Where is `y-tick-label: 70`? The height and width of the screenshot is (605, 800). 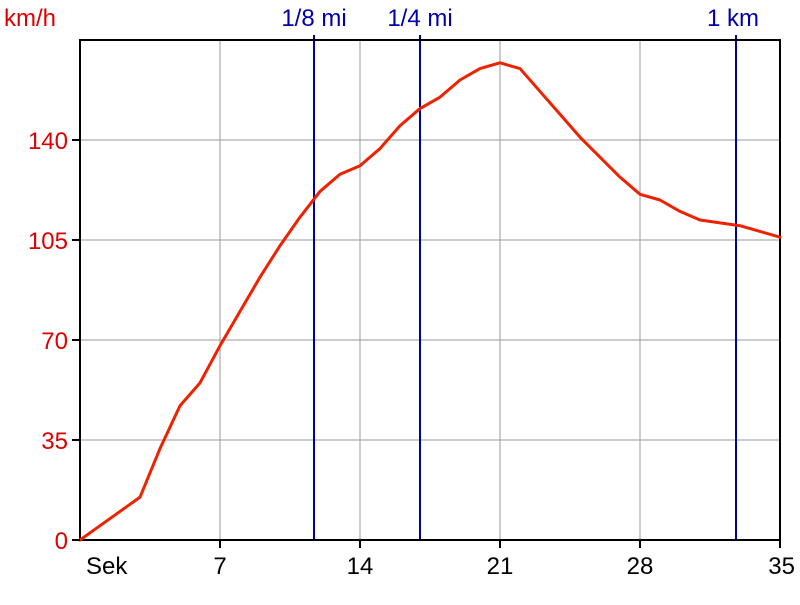
y-tick-label: 70 is located at coordinates (54, 341).